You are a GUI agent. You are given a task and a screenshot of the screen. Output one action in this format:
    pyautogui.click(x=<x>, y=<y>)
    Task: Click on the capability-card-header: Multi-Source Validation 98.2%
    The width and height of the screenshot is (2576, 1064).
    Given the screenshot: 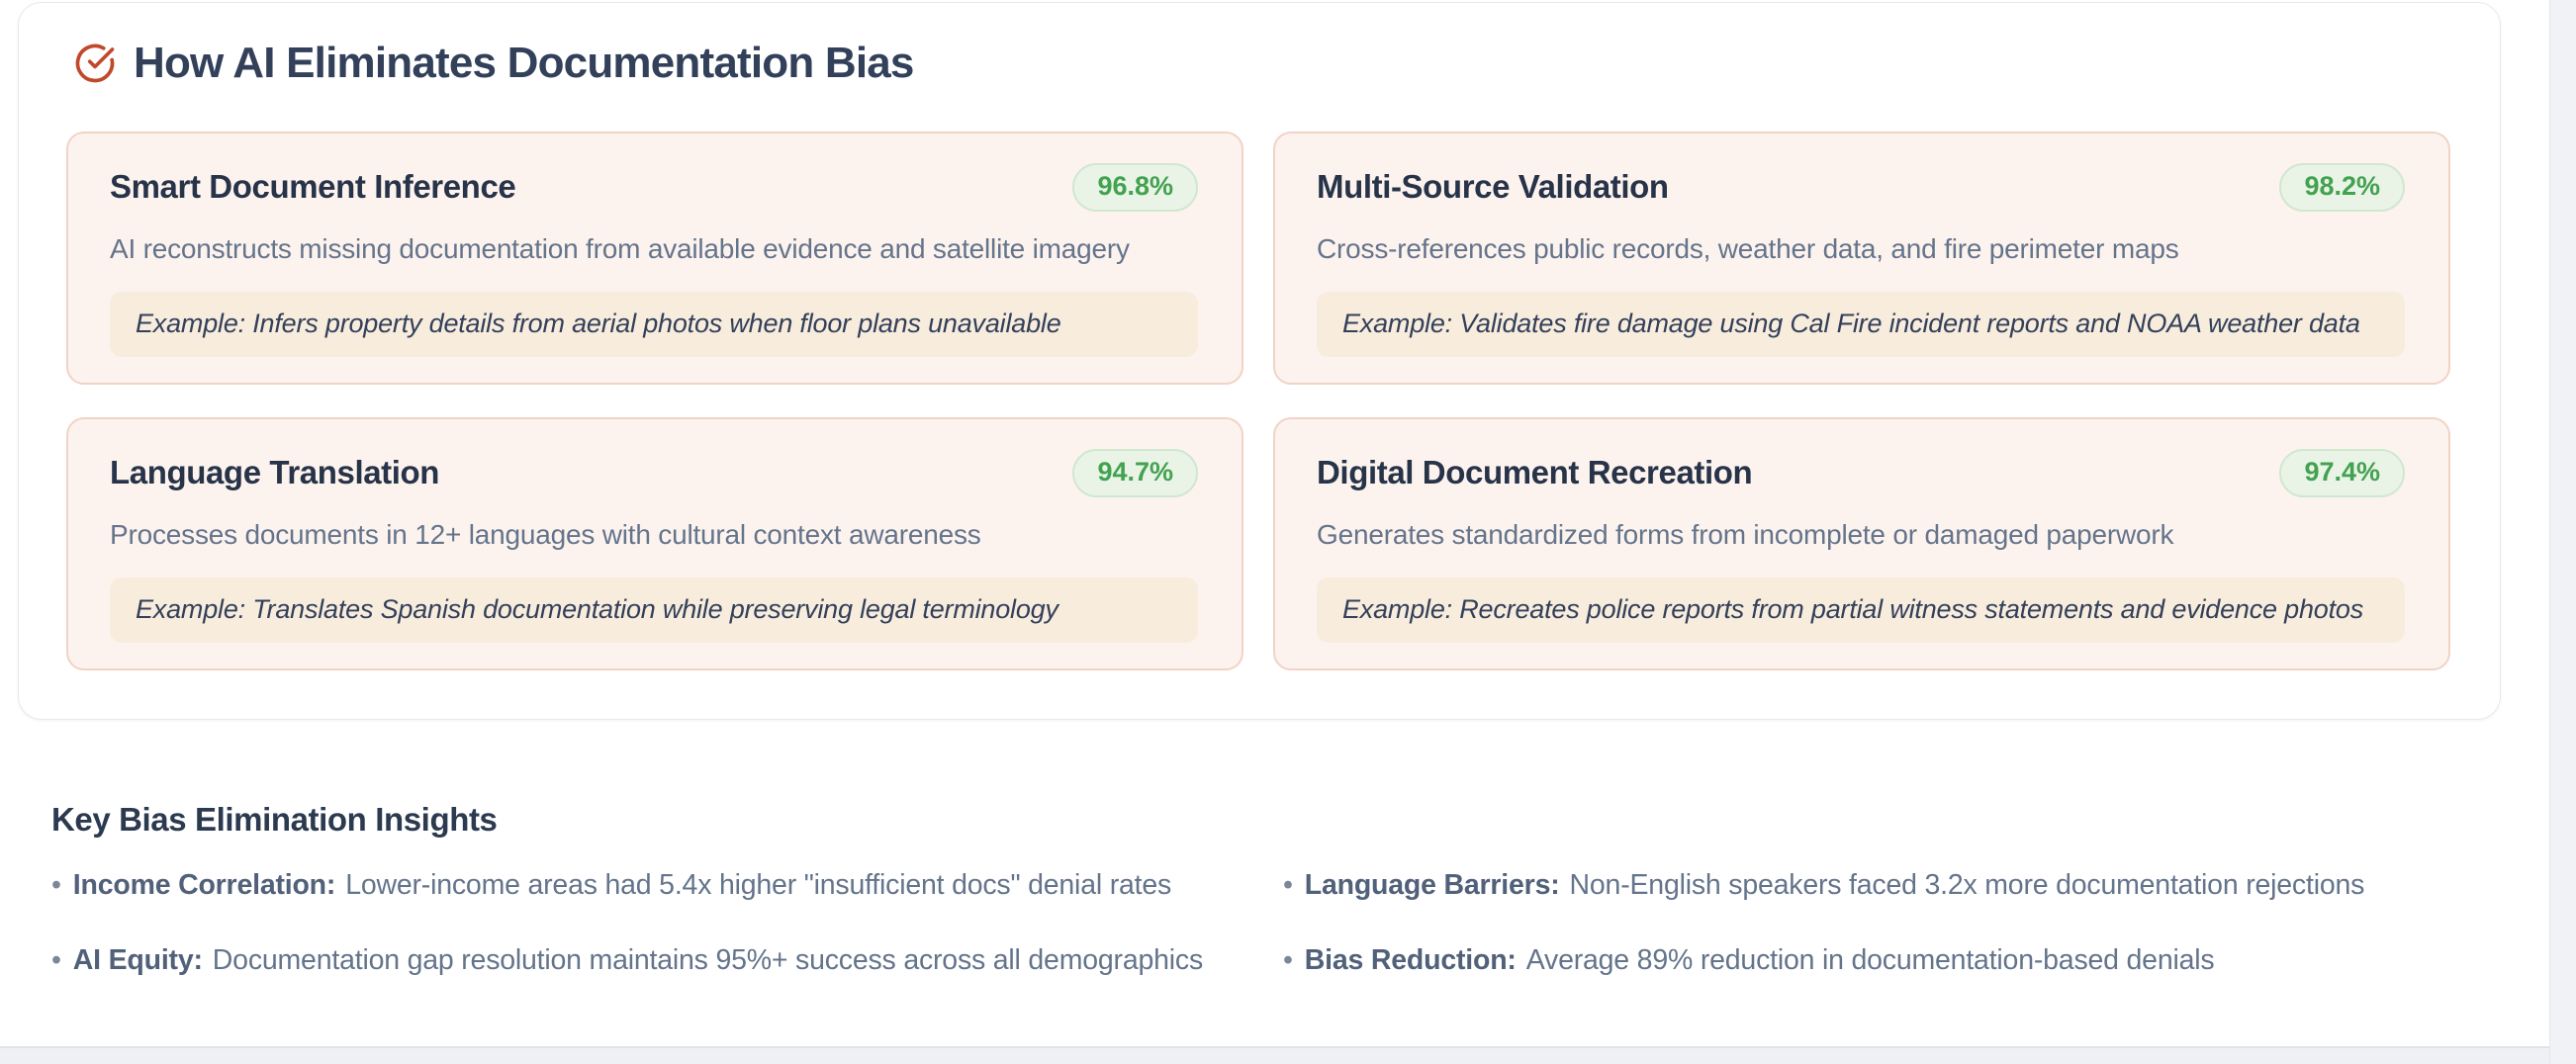 What is the action you would take?
    pyautogui.click(x=1861, y=187)
    